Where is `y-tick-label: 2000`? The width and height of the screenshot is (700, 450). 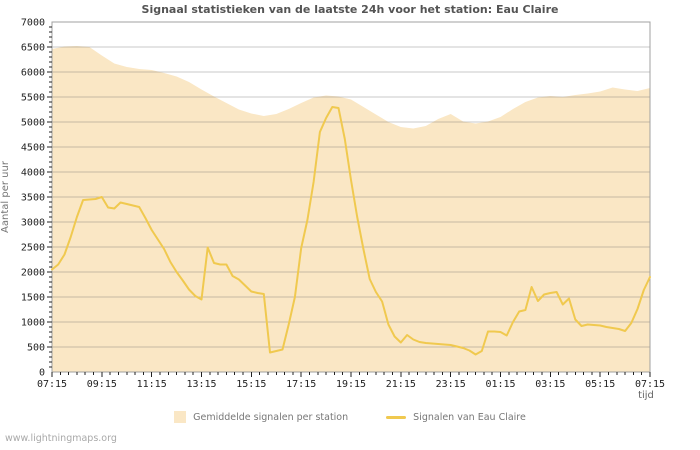 y-tick-label: 2000 is located at coordinates (33, 273).